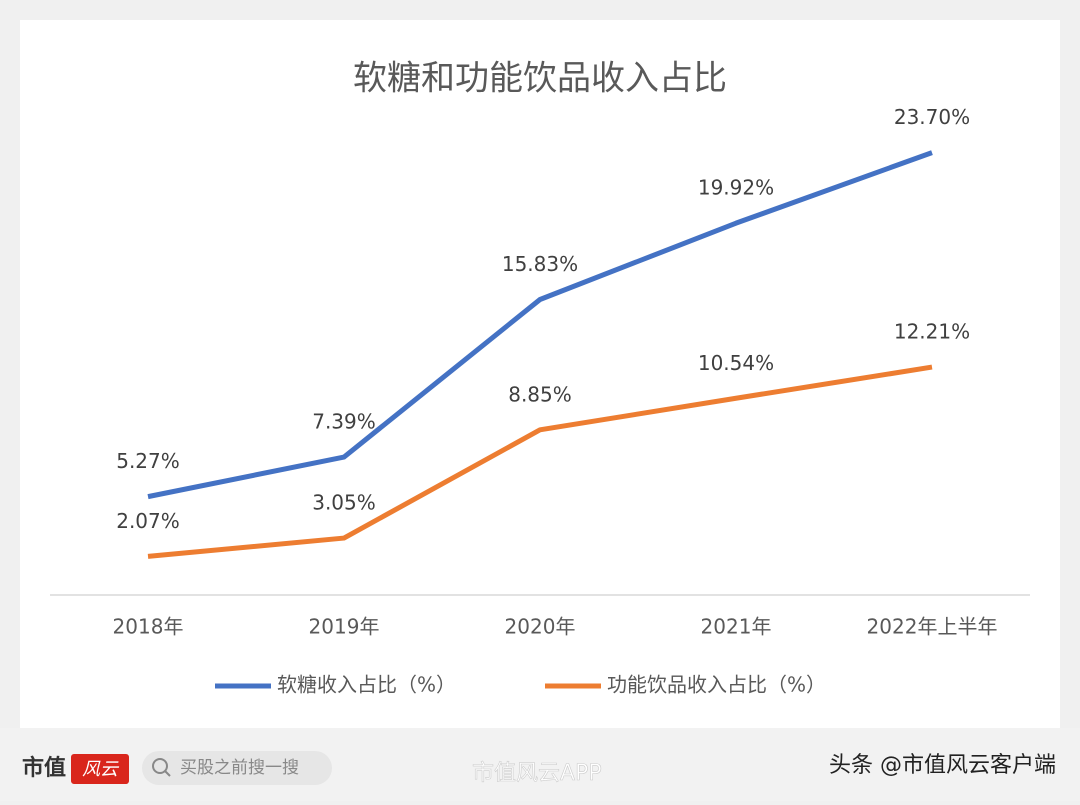 Image resolution: width=1080 pixels, height=805 pixels. Describe the element at coordinates (942, 765) in the screenshot. I see `source: 头条 @市值风云客户端` at that location.